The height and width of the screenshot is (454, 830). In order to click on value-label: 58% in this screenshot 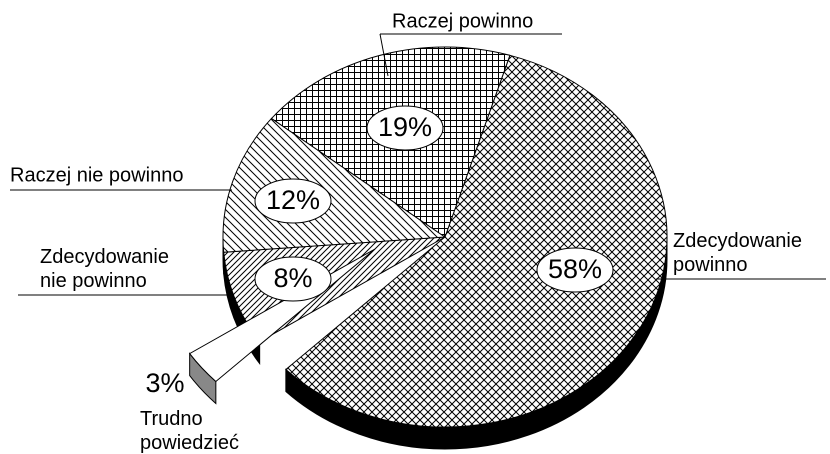, I will do `click(575, 269)`.